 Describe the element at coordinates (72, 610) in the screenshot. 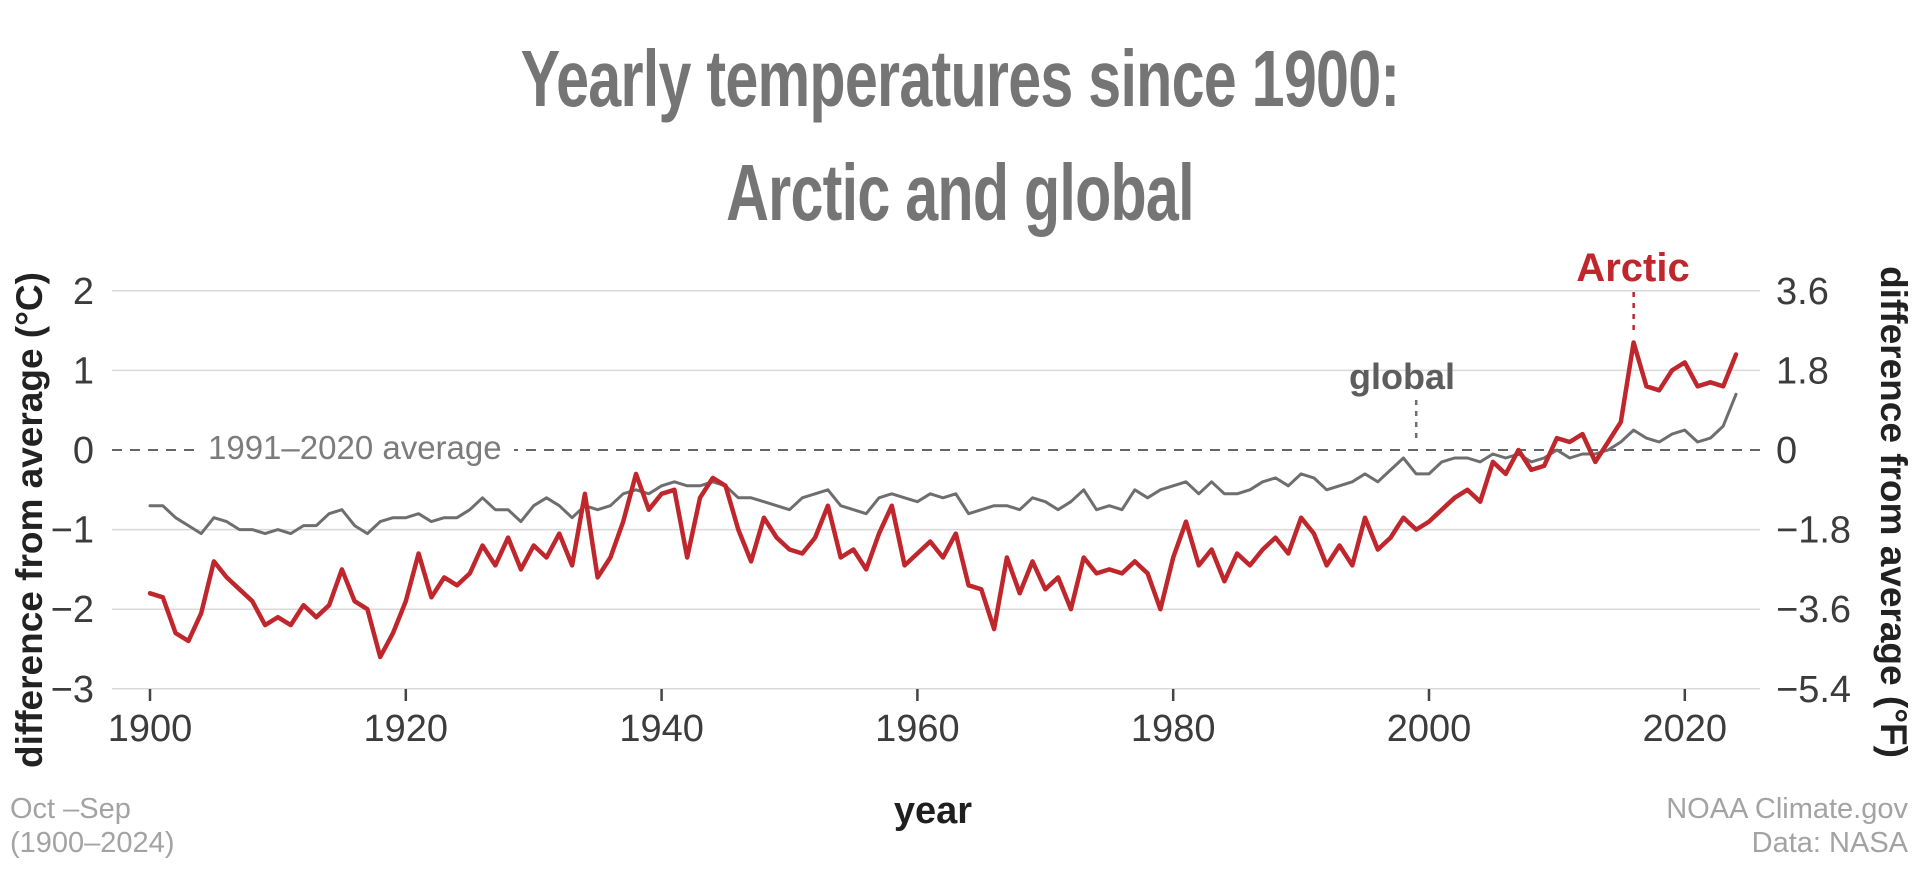

I see `svg-text: −2` at that location.